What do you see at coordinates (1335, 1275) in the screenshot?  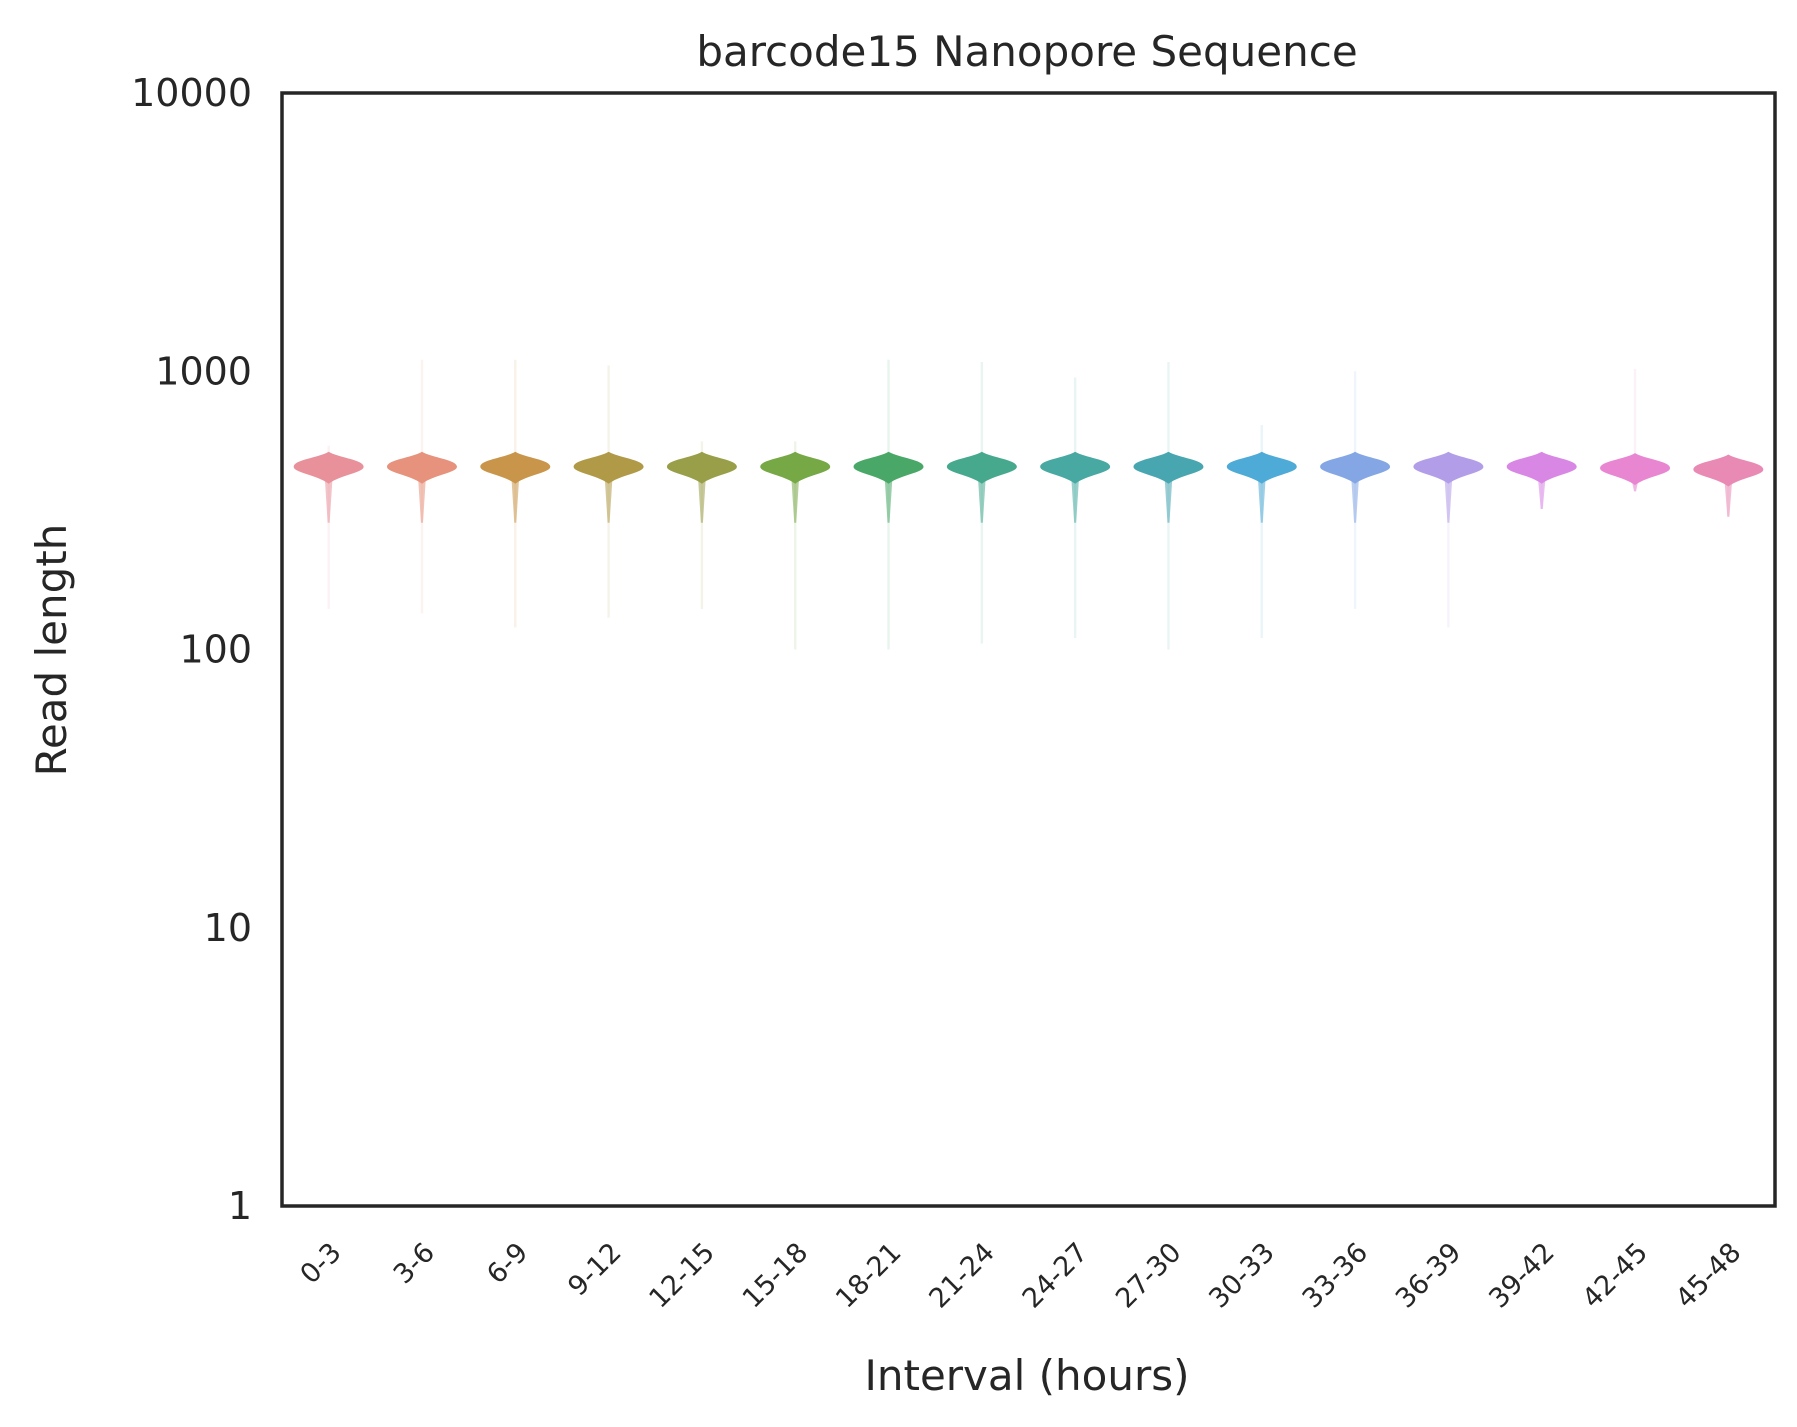 I see `x-tick-label: 33-36` at bounding box center [1335, 1275].